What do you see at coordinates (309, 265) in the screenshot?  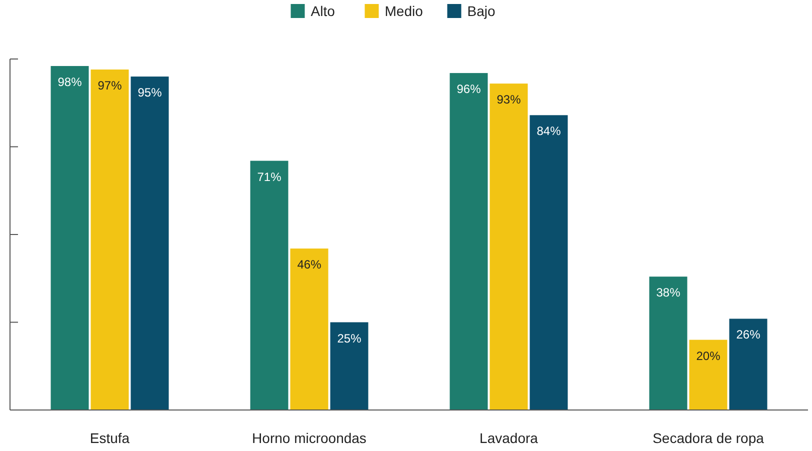 I see `data-label: 46%` at bounding box center [309, 265].